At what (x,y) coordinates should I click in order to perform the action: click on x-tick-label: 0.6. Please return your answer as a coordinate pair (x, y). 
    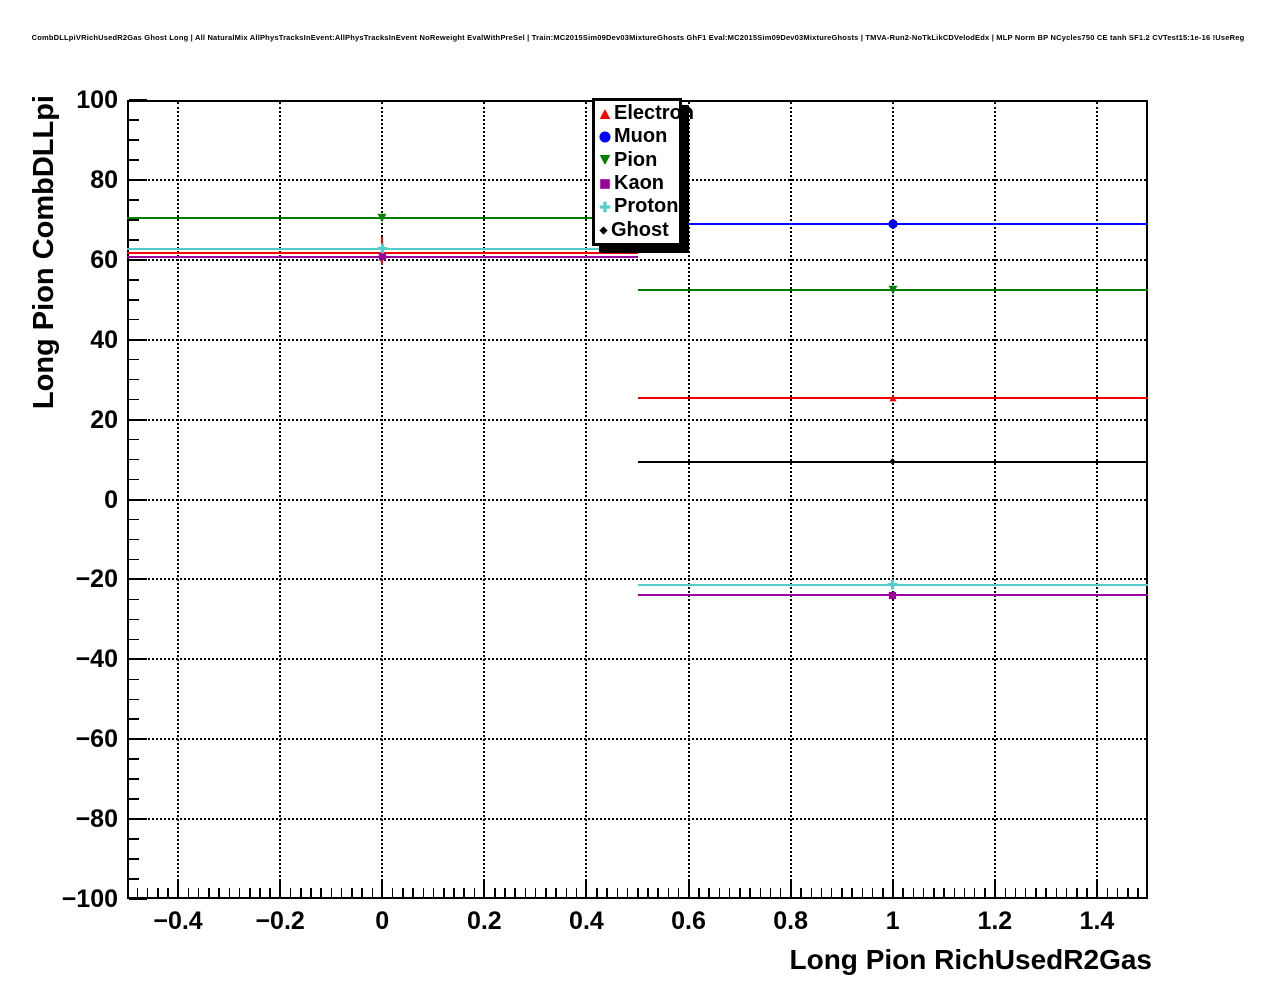
    Looking at the image, I should click on (688, 921).